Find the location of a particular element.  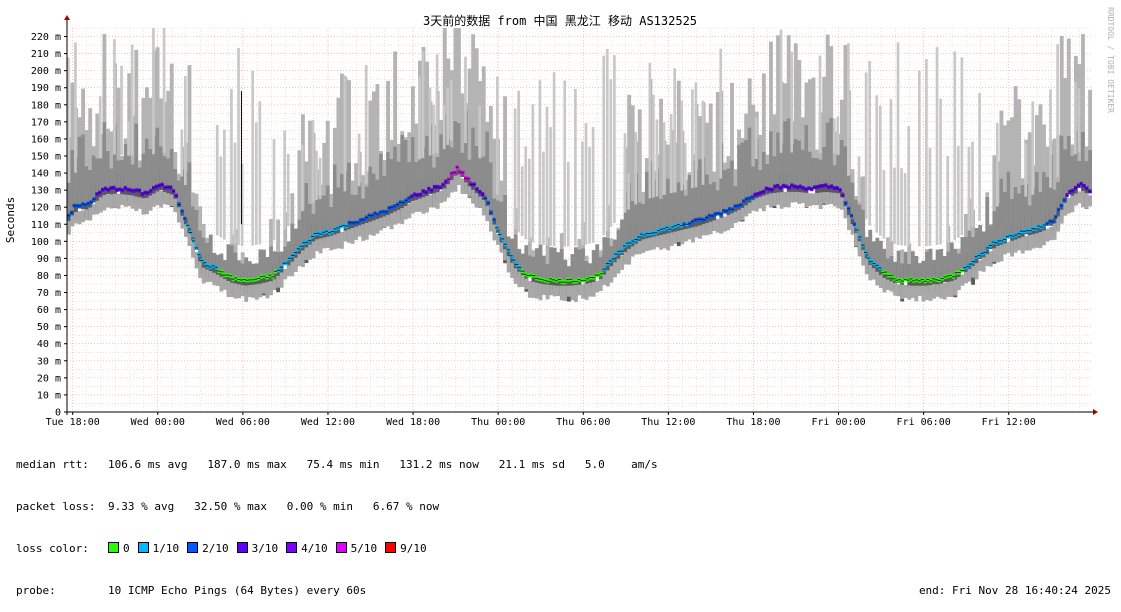

y-tick-label: 200 m is located at coordinates (46, 71).